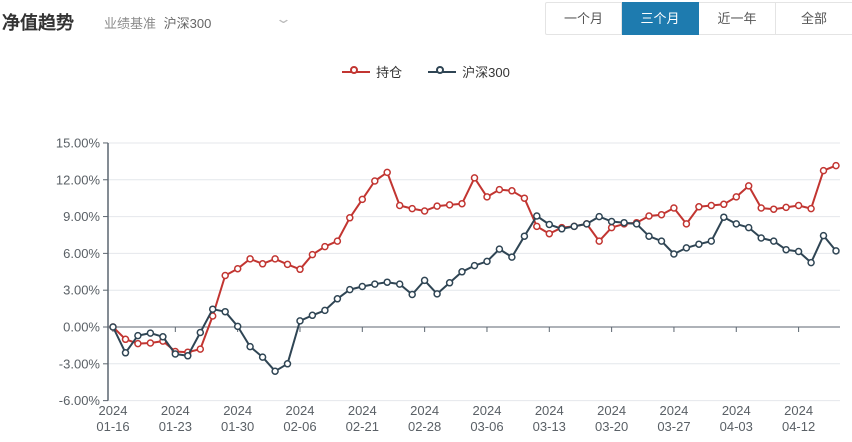  I want to click on tab-one-month: 一个月, so click(583, 18).